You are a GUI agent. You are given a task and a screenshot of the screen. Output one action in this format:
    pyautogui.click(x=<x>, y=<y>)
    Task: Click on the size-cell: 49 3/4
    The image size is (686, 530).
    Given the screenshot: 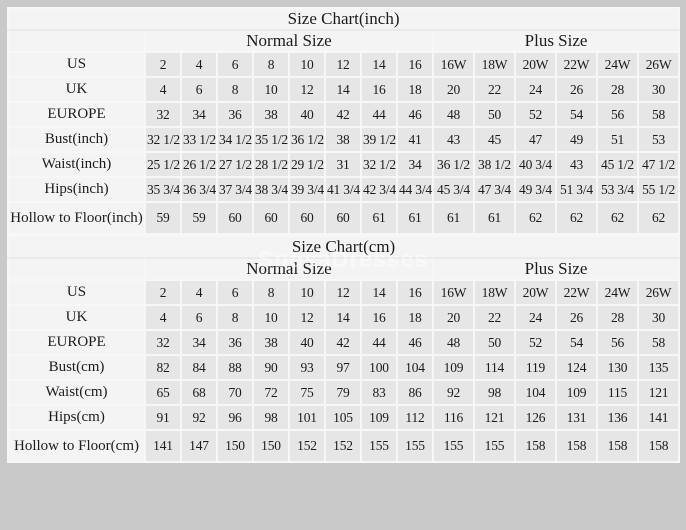 What is the action you would take?
    pyautogui.click(x=535, y=189)
    